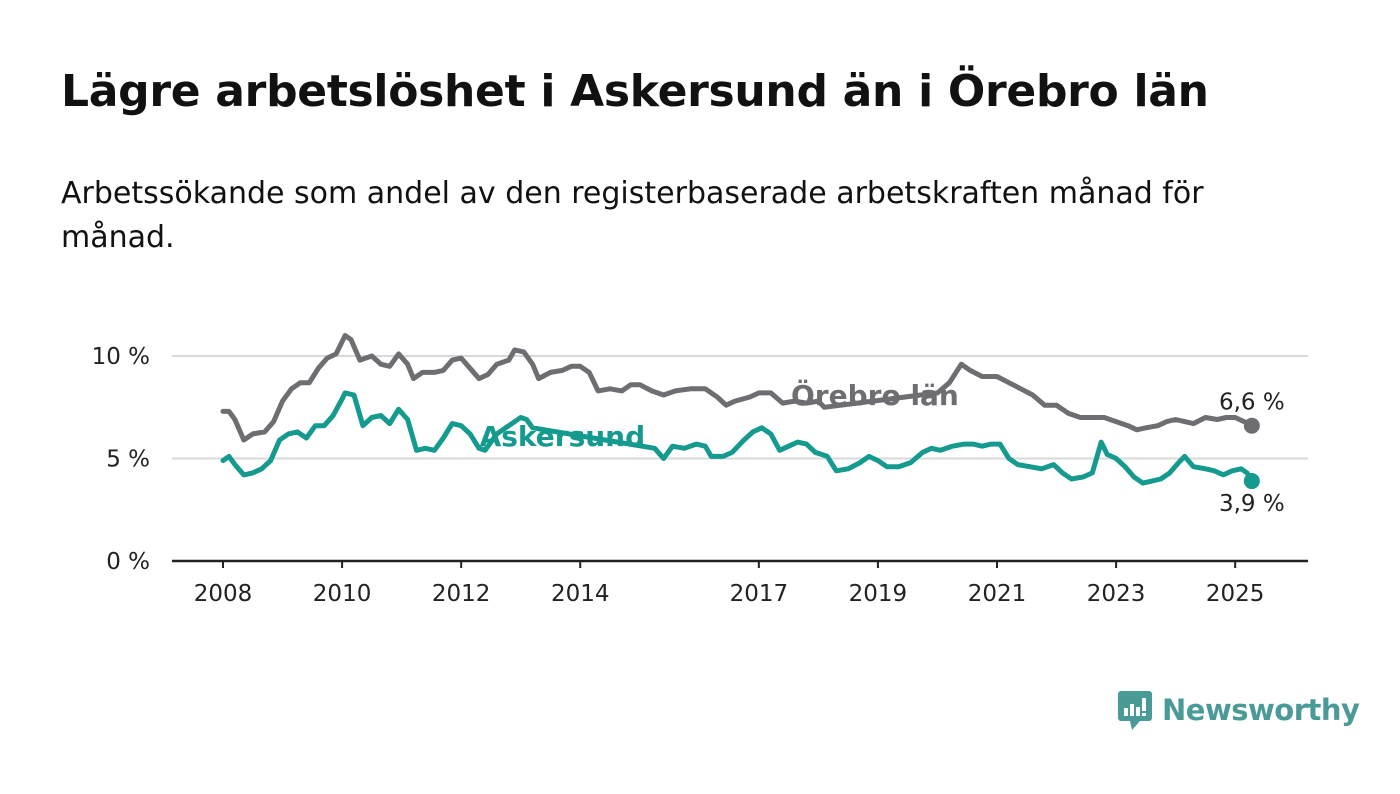 This screenshot has height=794, width=1400. Describe the element at coordinates (1116, 594) in the screenshot. I see `x-tick-label: 2023` at that location.